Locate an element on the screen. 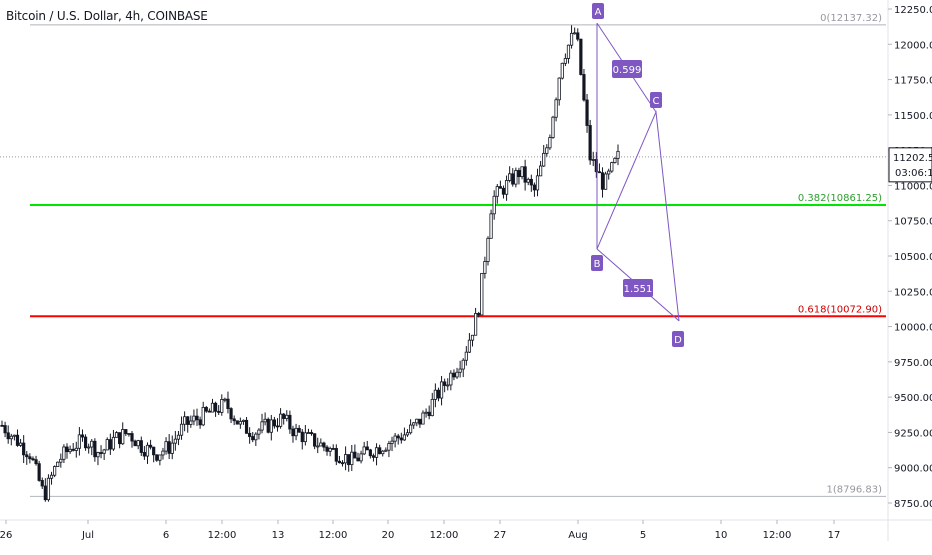 Image resolution: width=932 pixels, height=555 pixels. pattern-point-c: C is located at coordinates (656, 101).